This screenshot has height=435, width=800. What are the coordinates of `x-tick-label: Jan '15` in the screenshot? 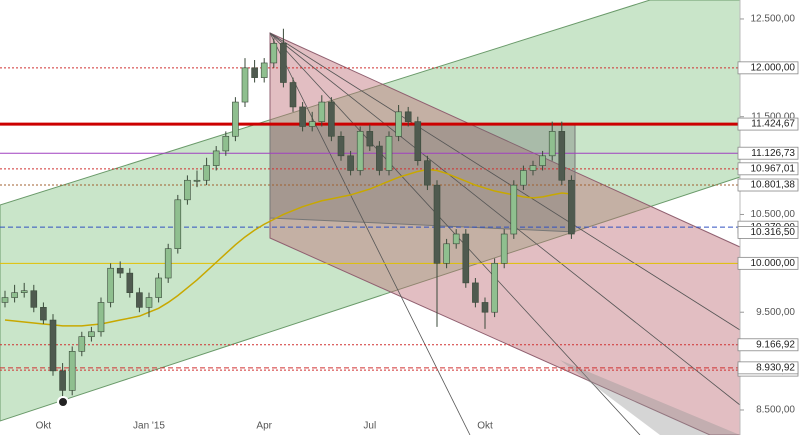 It's located at (149, 426).